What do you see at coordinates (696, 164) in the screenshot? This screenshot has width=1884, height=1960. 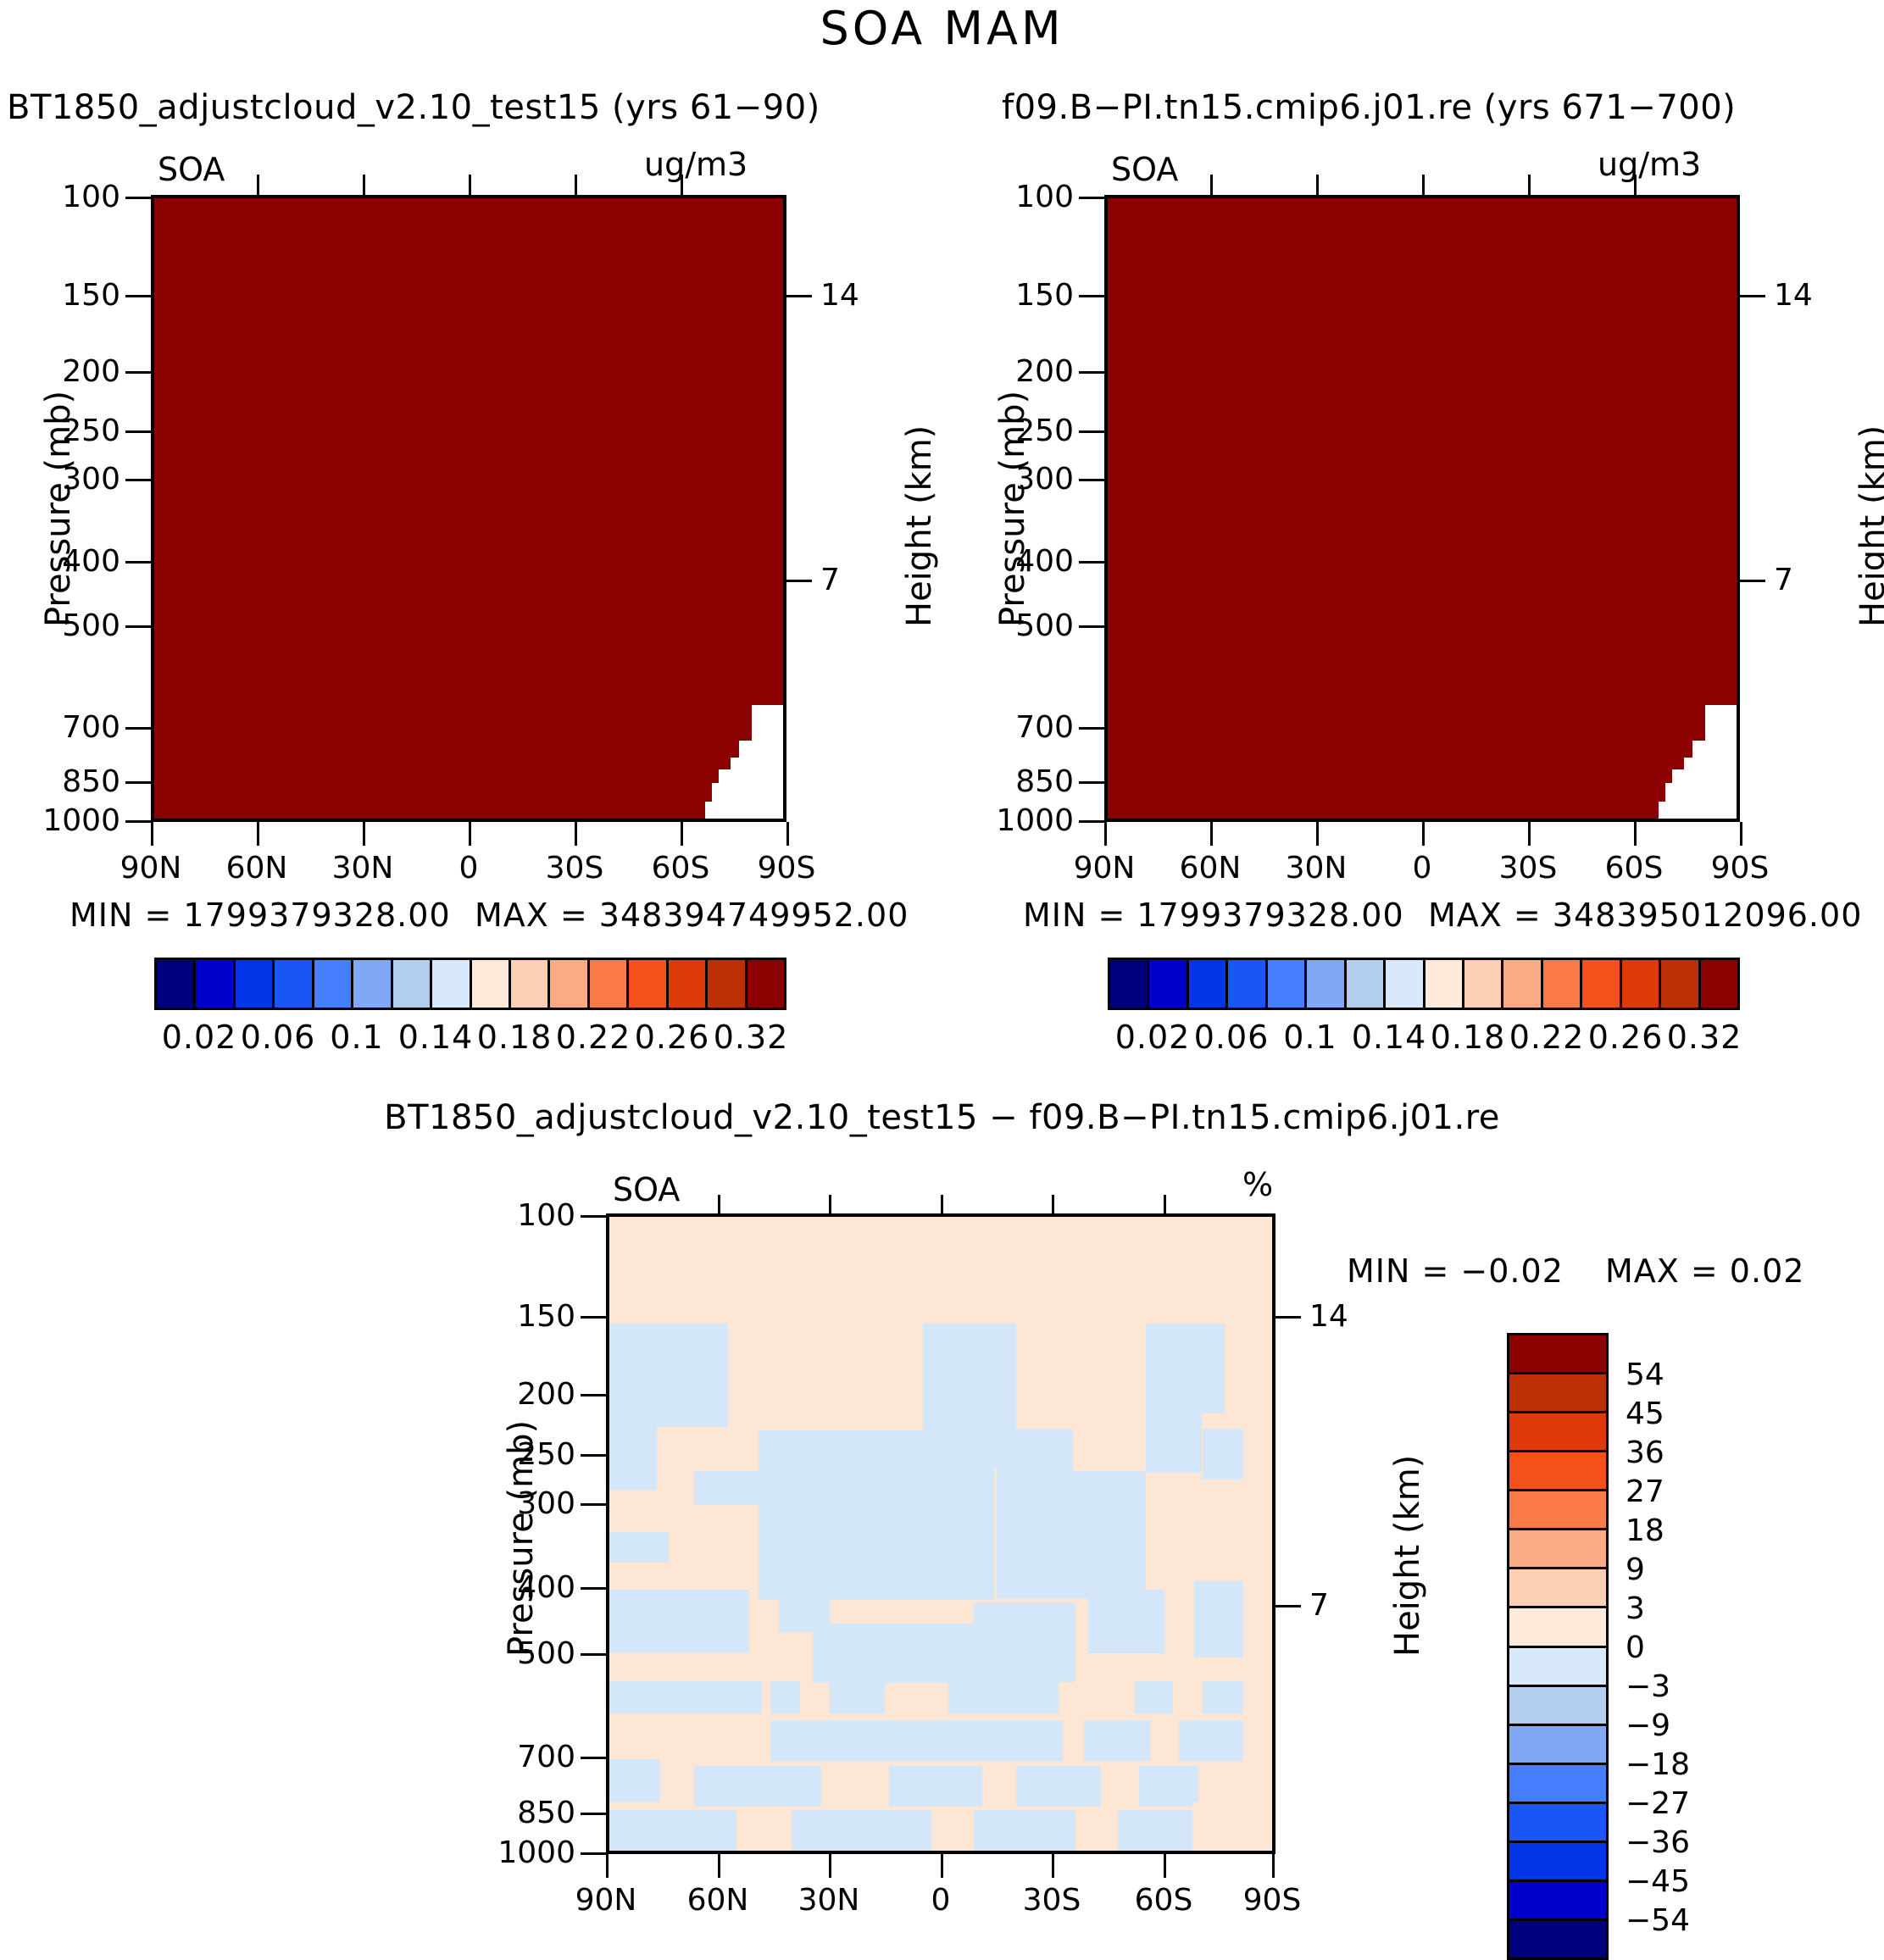 I see `left-panel-unit-label: ug/m3` at bounding box center [696, 164].